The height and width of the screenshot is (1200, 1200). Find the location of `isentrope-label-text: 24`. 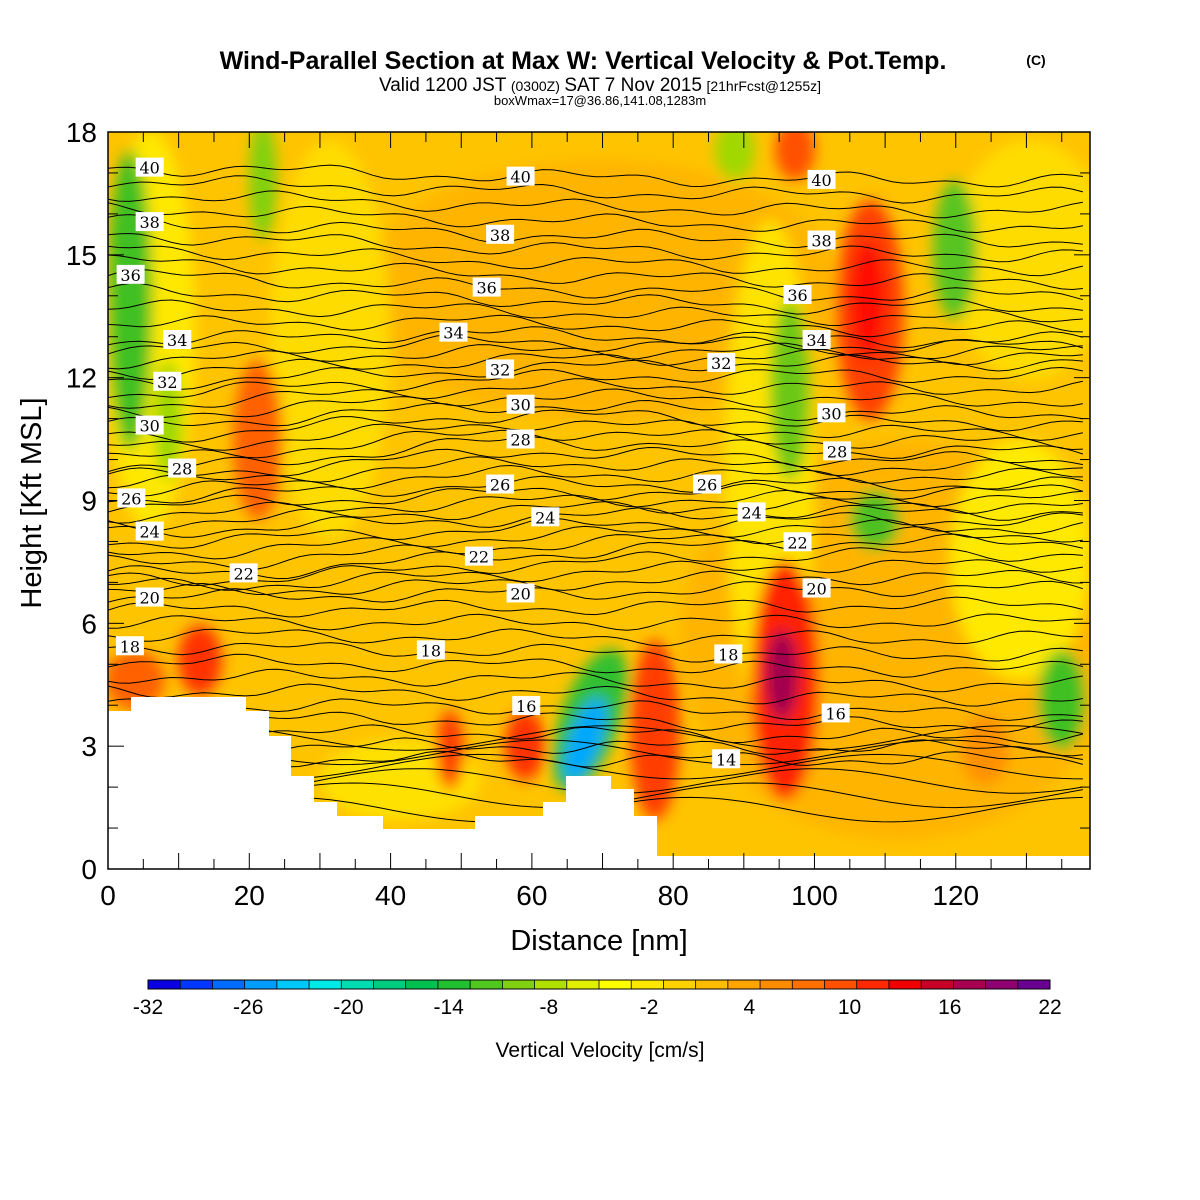

isentrope-label-text: 24 is located at coordinates (751, 512).